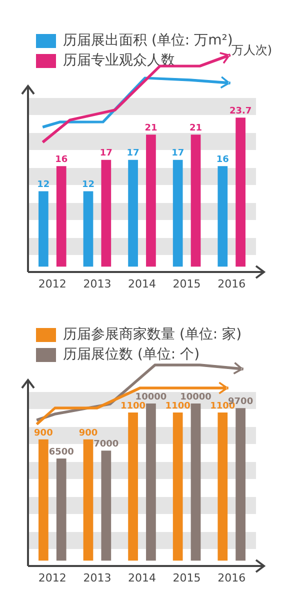  I want to click on data-label: 23.7, so click(240, 111).